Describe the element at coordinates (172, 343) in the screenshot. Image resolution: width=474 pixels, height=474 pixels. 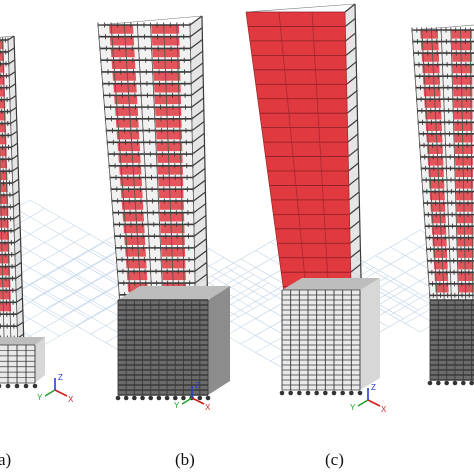
I see `podium-b` at that location.